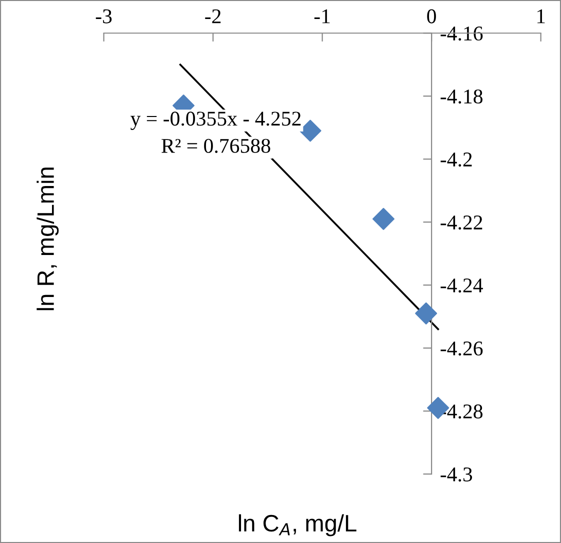 The image size is (561, 543). Describe the element at coordinates (461, 33) in the screenshot. I see `y-tick-label: -4.16` at that location.